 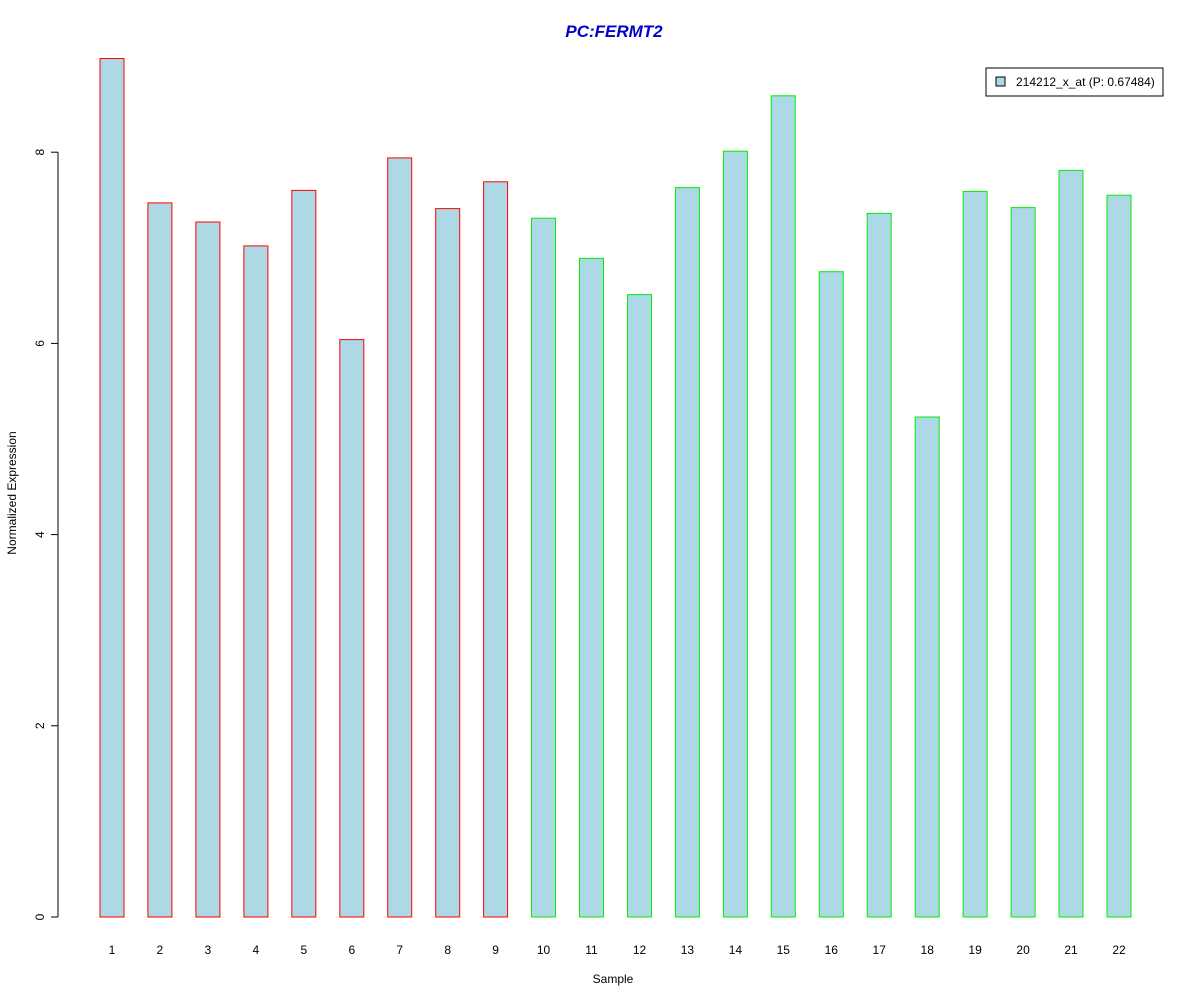 I want to click on y-axis: 0 2 4 6 8, so click(x=46, y=534).